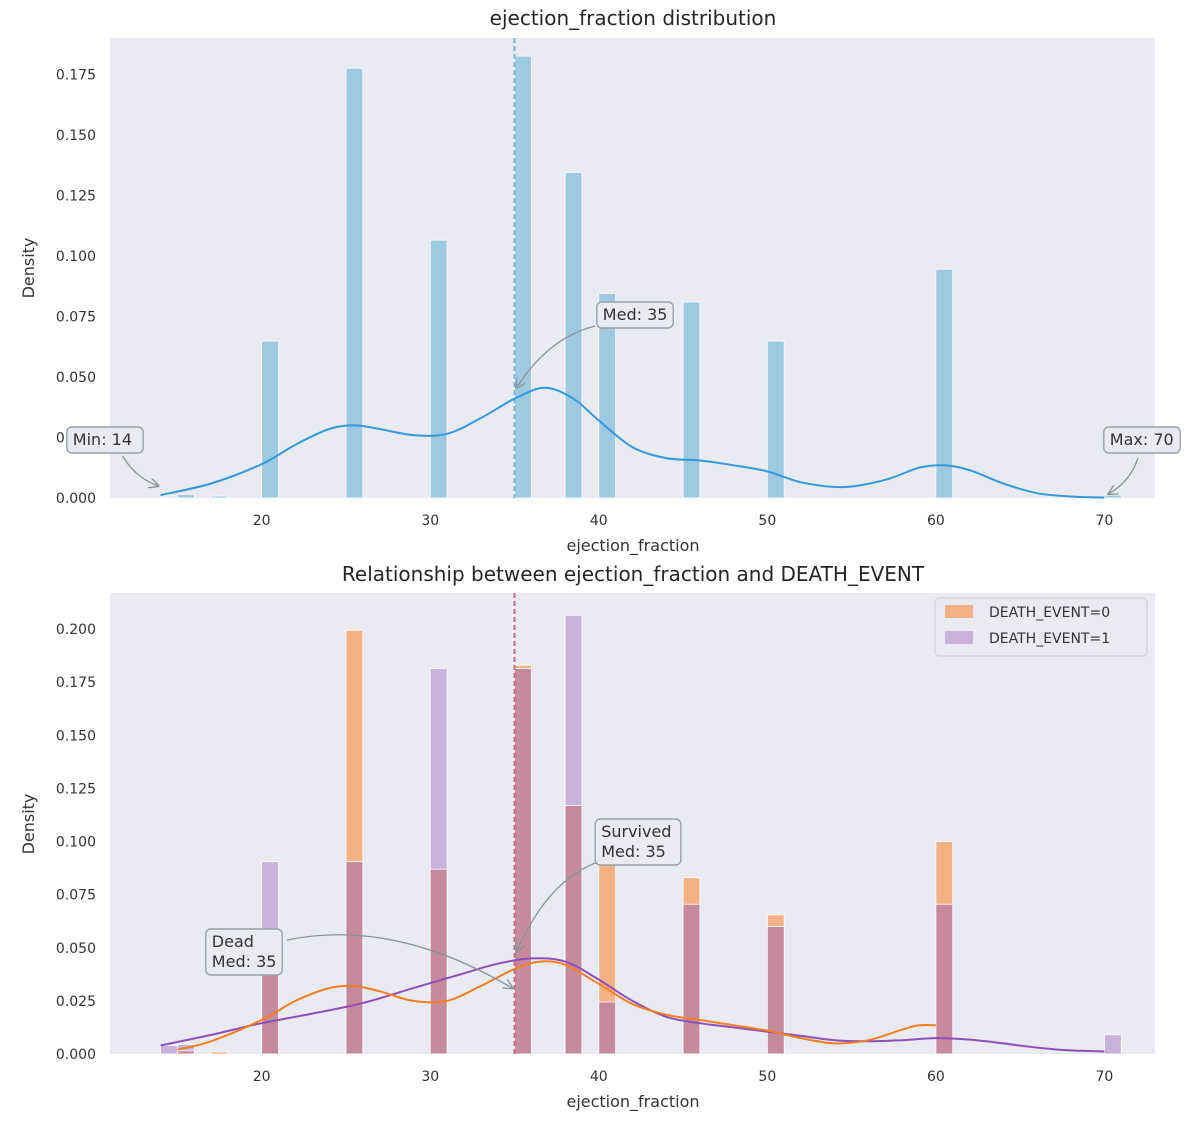  I want to click on panel2-x-tick-label: 20, so click(262, 1077).